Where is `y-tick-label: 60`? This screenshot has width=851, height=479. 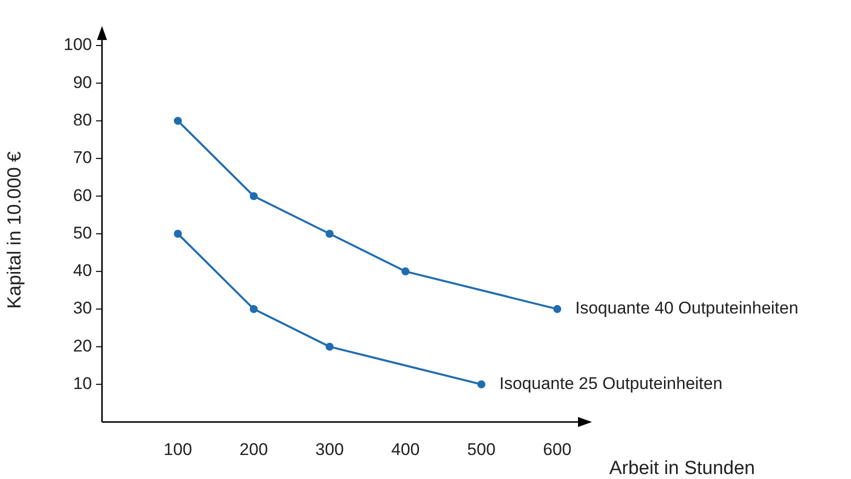 y-tick-label: 60 is located at coordinates (82, 195).